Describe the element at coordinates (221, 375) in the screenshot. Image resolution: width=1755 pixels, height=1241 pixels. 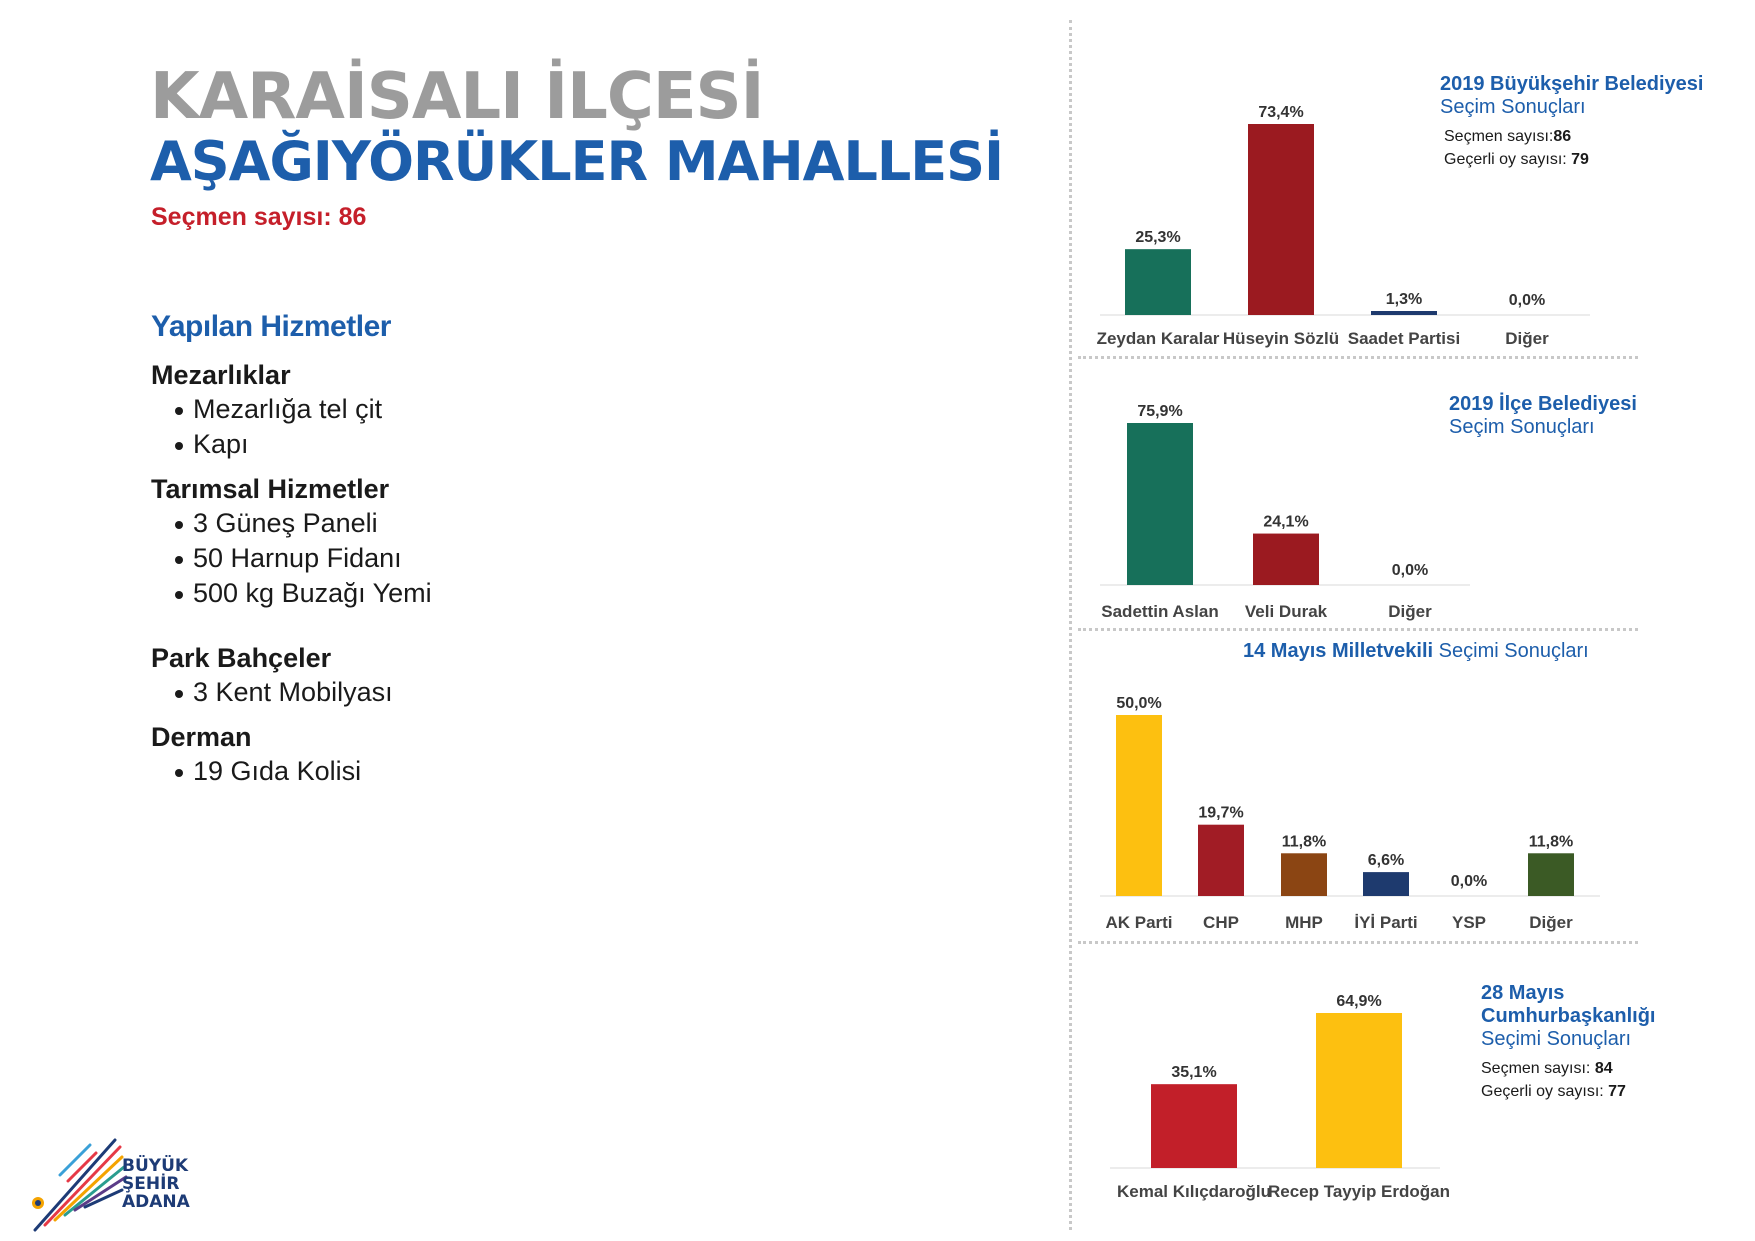
I see `service-category-title: Mezarlıklar` at that location.